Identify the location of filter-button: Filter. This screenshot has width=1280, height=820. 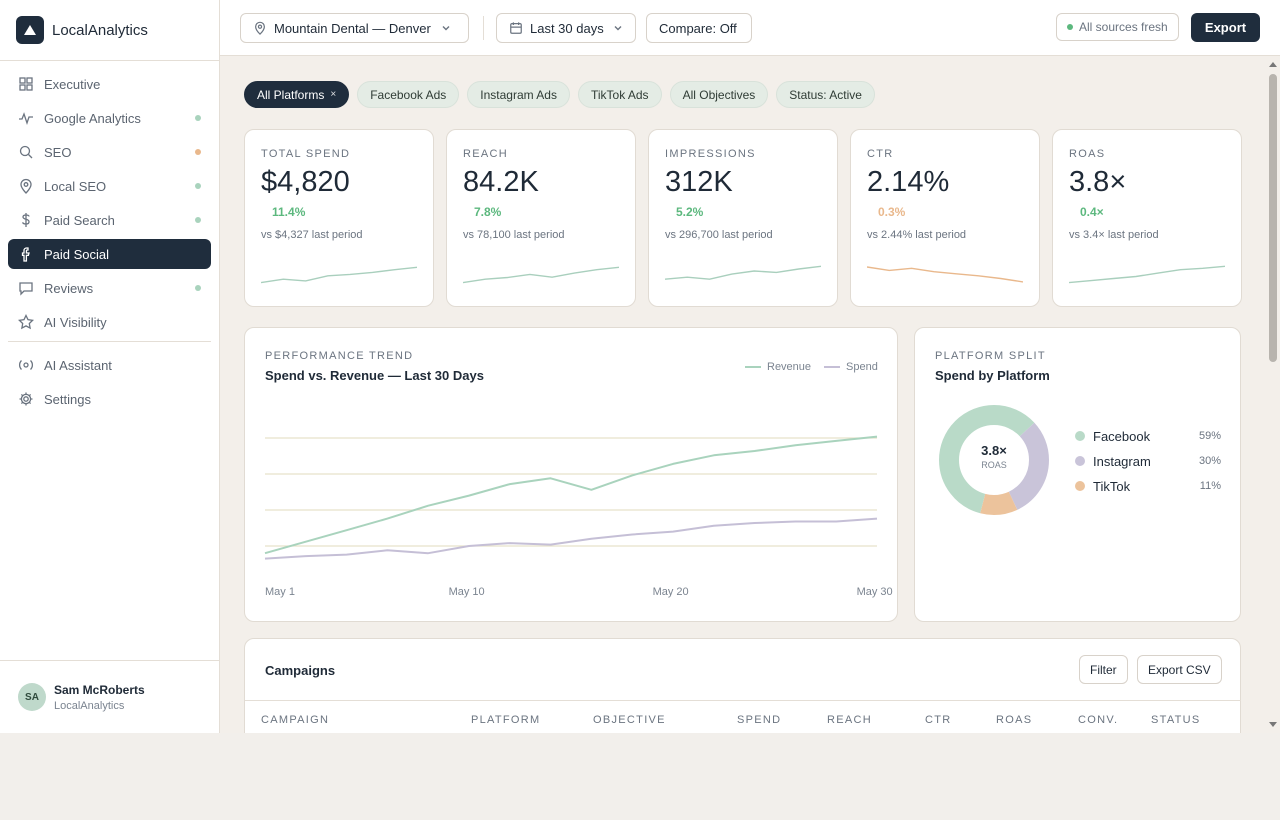
(1103, 669).